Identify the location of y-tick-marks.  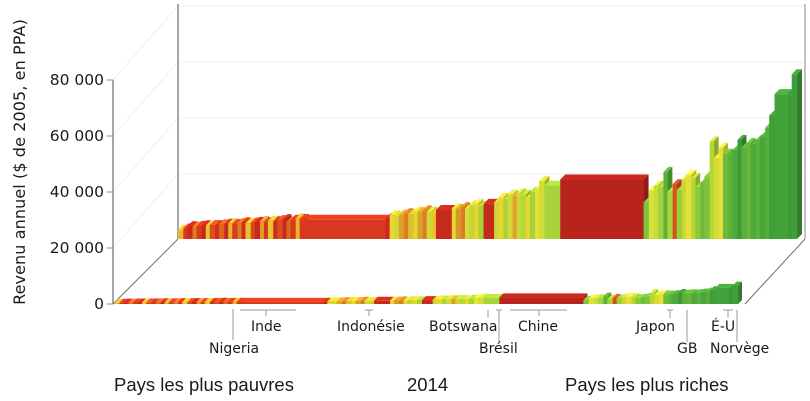
(110, 192).